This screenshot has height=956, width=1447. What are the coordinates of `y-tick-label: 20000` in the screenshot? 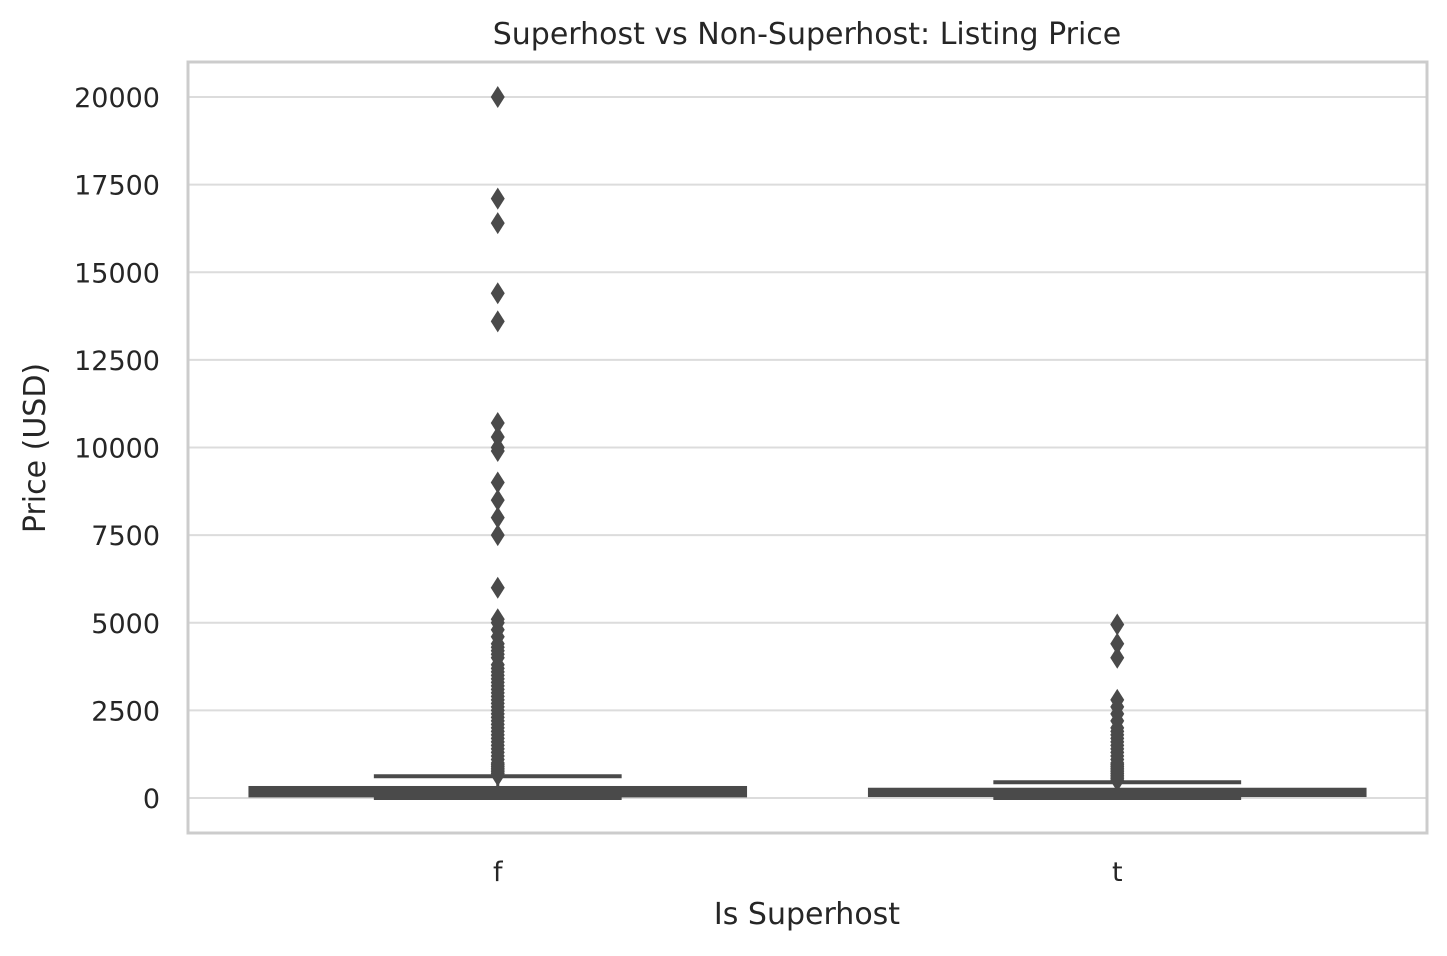 It's located at (117, 98).